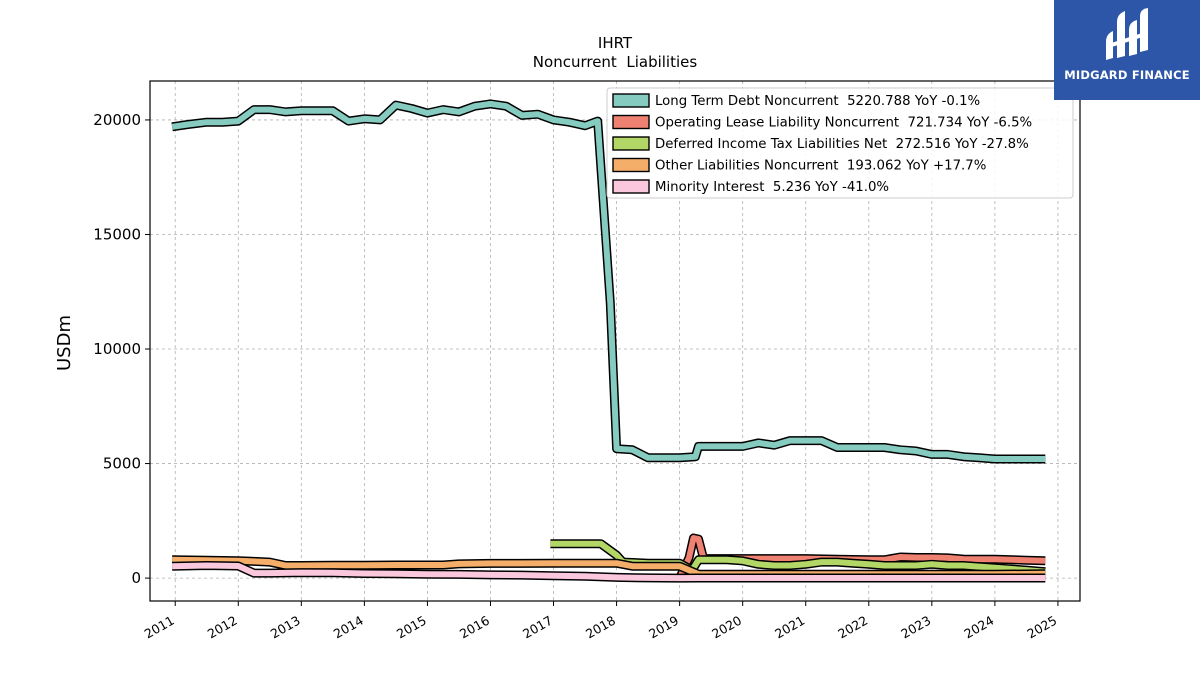  What do you see at coordinates (222, 627) in the screenshot?
I see `x-tick-label: 2012` at bounding box center [222, 627].